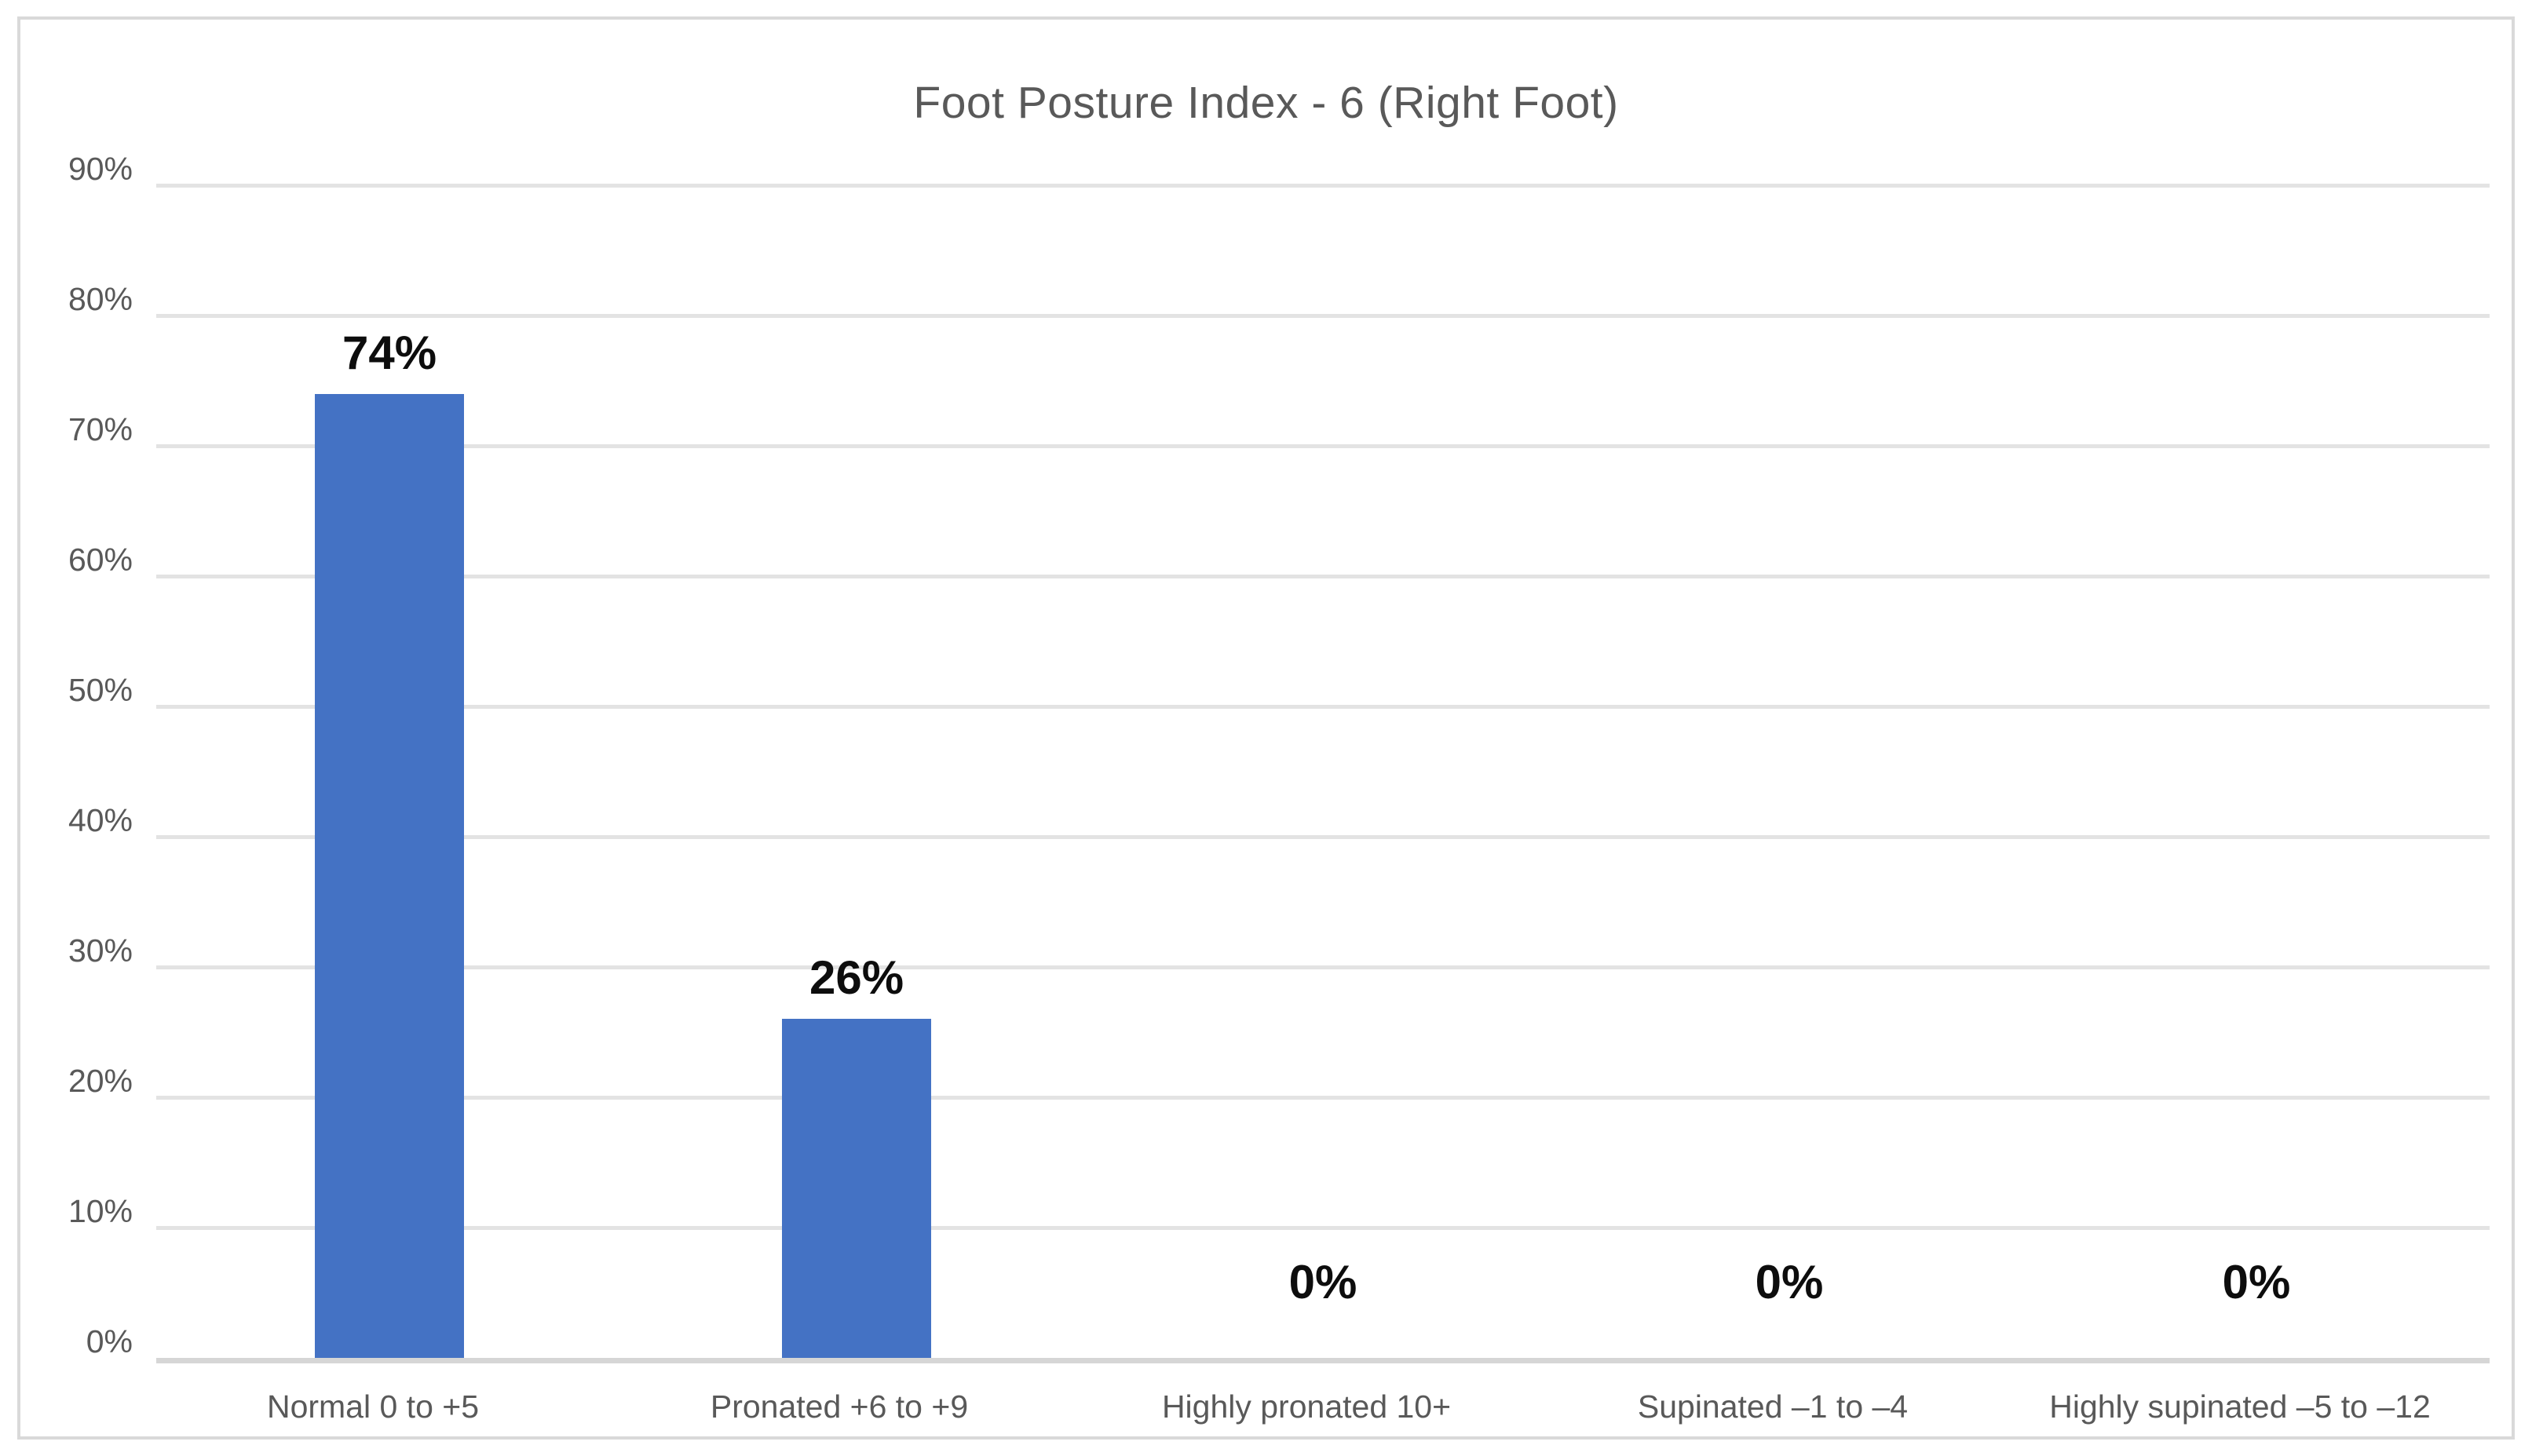 The image size is (2532, 1456). What do you see at coordinates (373, 1406) in the screenshot?
I see `x-axis-category-label: Normal 0 to +5` at bounding box center [373, 1406].